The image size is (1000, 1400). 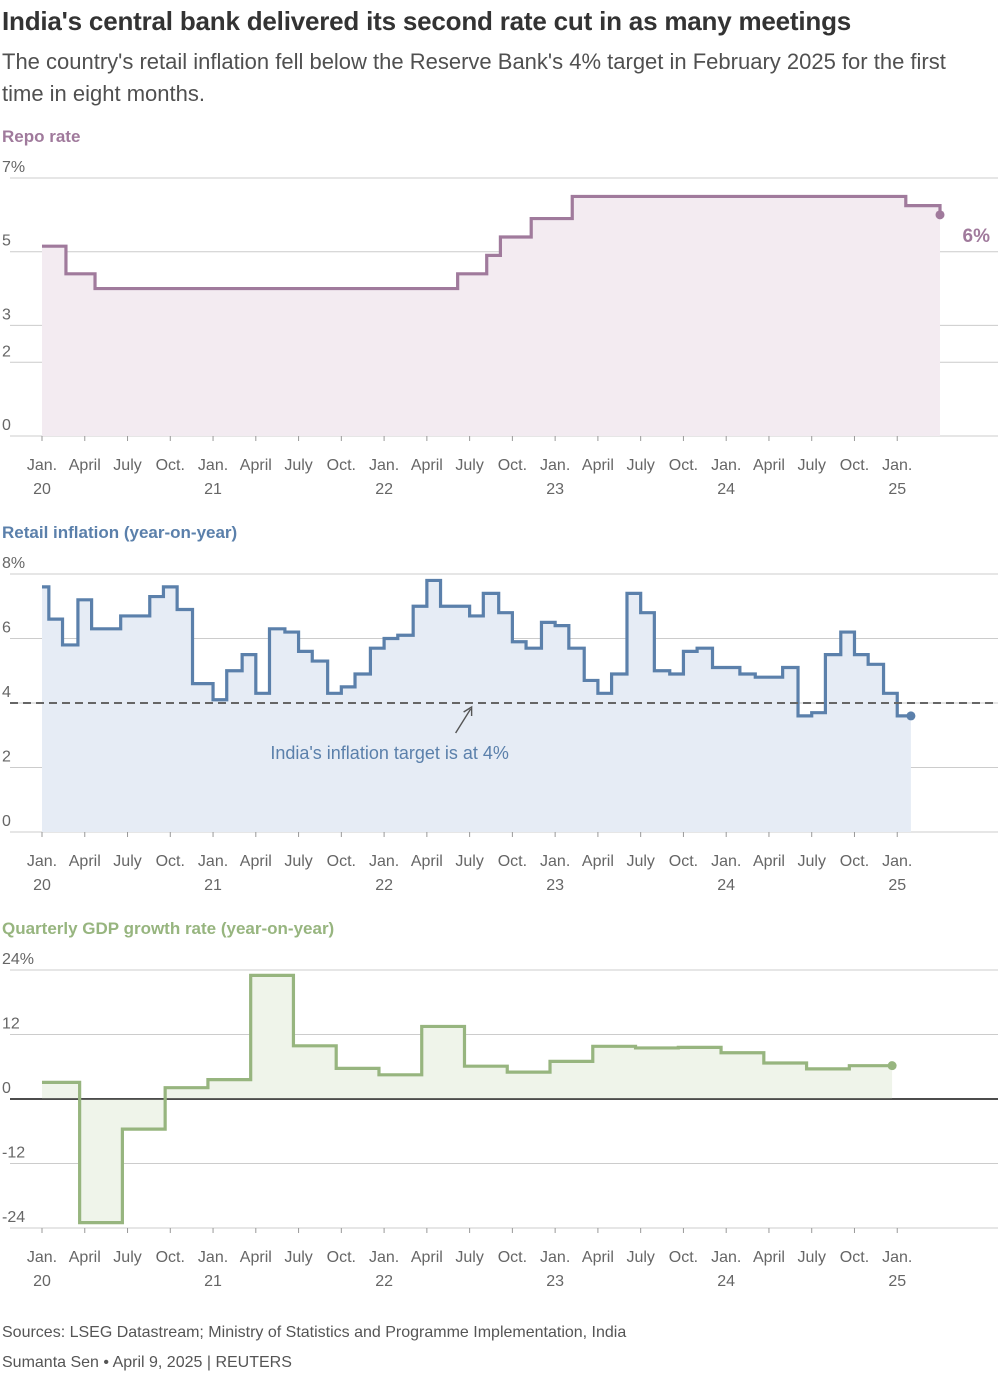 I want to click on x-tick-label-repo-2022.75: Oct., so click(x=512, y=465).